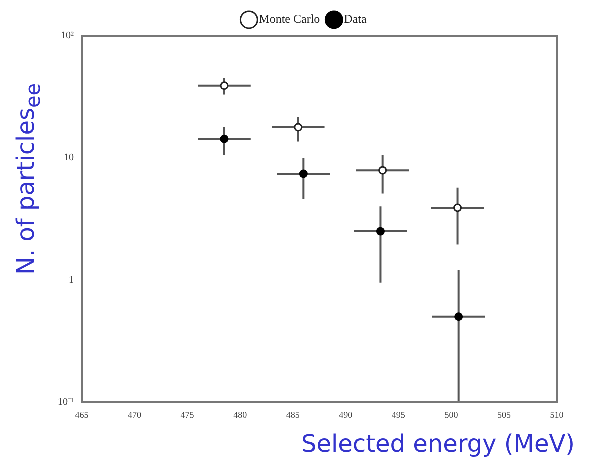  Describe the element at coordinates (438, 444) in the screenshot. I see `x-axis-title: Selected energy (MeV)` at that location.